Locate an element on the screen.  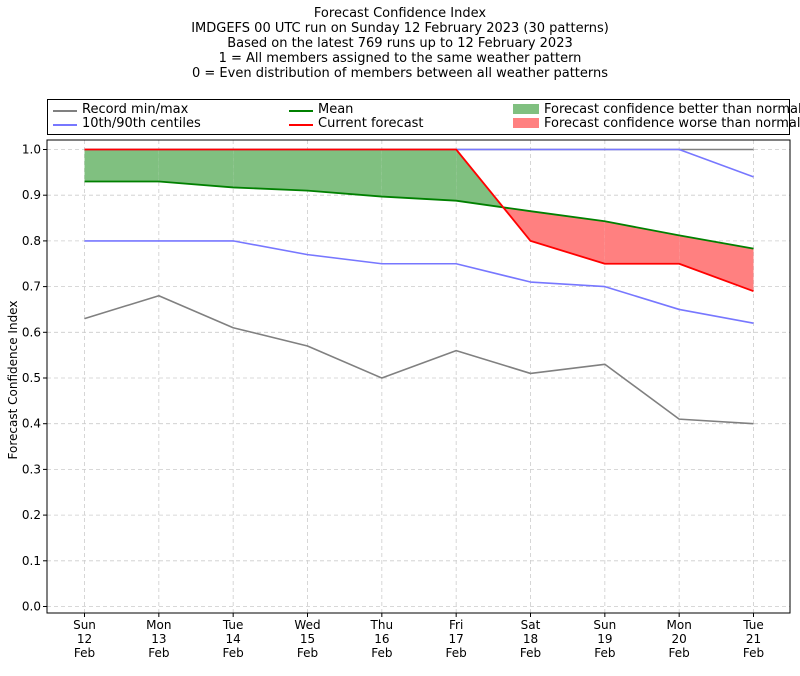
y-tick-label: 1.0 is located at coordinates (31, 150).